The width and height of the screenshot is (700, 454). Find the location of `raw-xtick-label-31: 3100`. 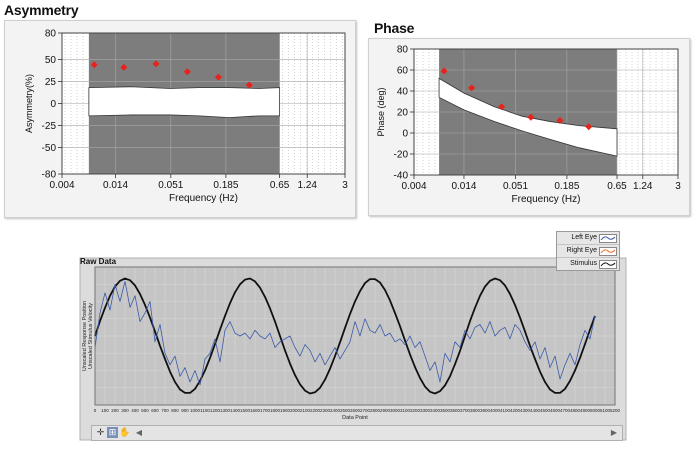

raw-xtick-label-31: 3100 is located at coordinates (405, 410).